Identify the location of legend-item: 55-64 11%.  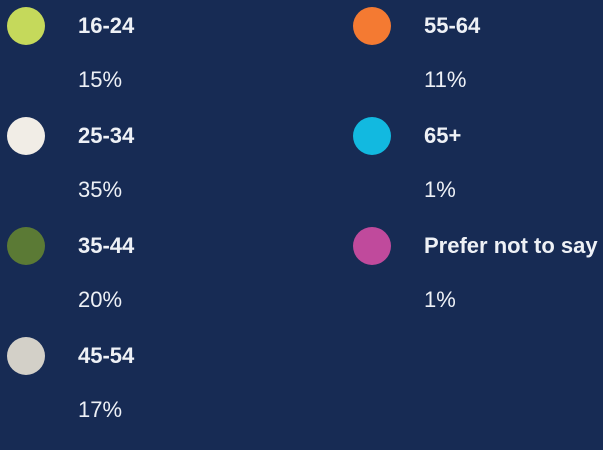
(478, 51).